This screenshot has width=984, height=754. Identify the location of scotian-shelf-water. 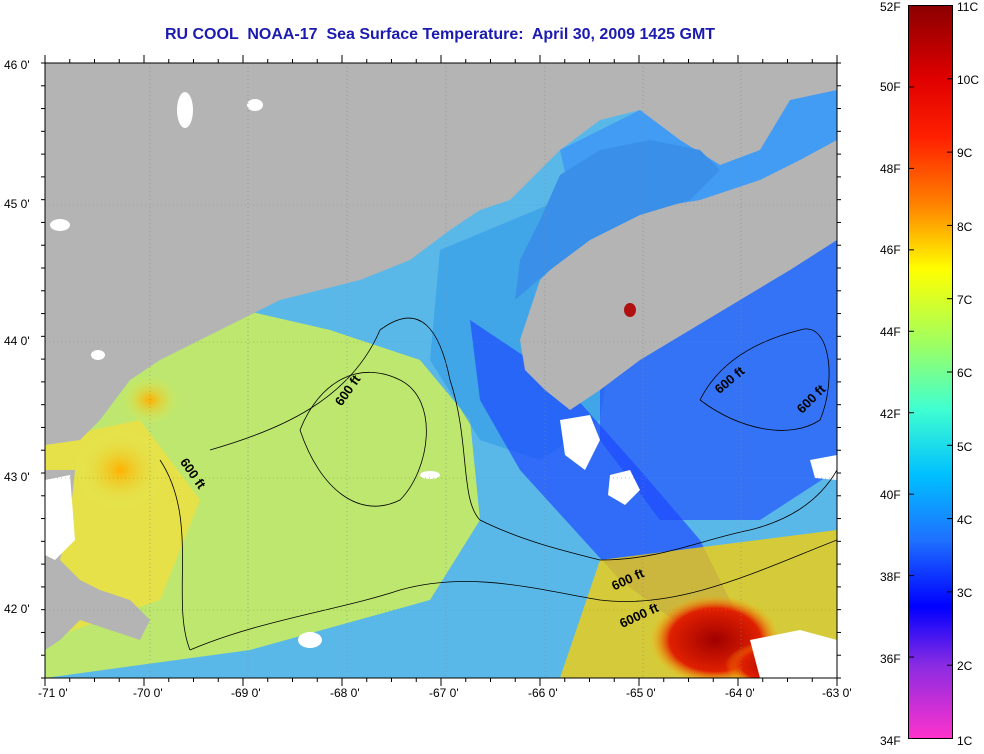
(718, 375).